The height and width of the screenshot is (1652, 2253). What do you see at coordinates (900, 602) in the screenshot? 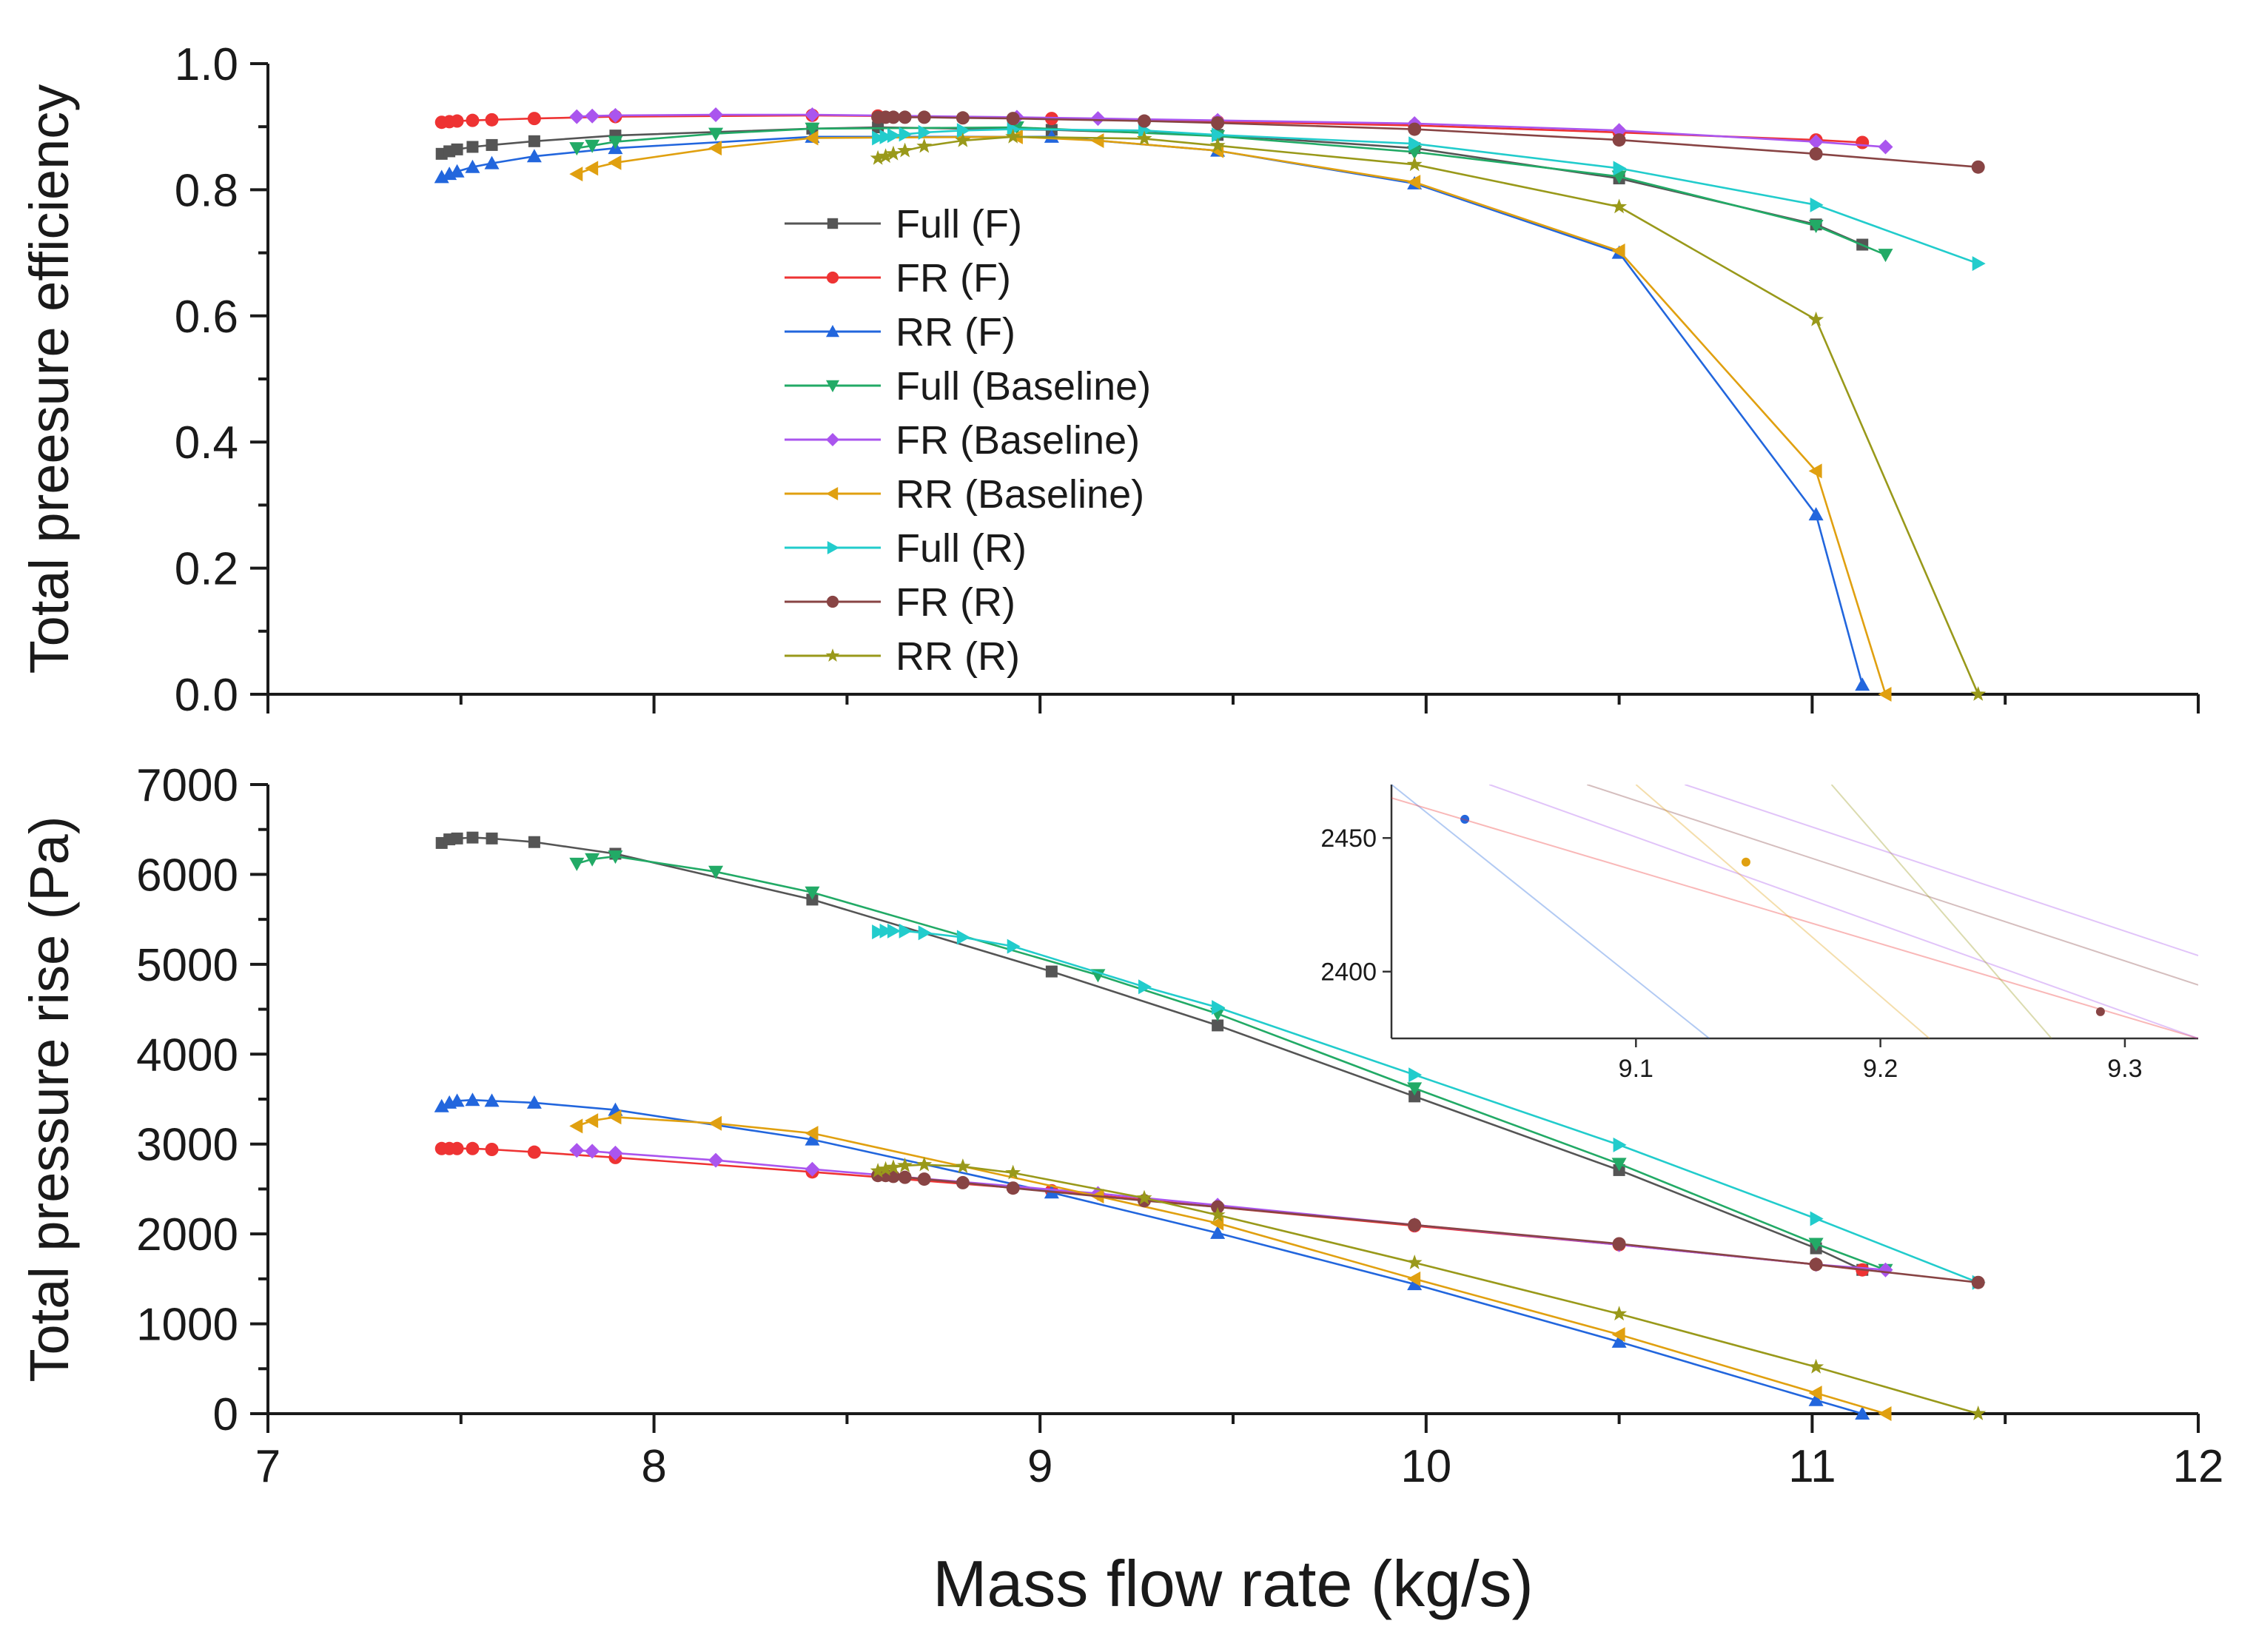
I see `legend-item-fr-r: FR (R)` at bounding box center [900, 602].